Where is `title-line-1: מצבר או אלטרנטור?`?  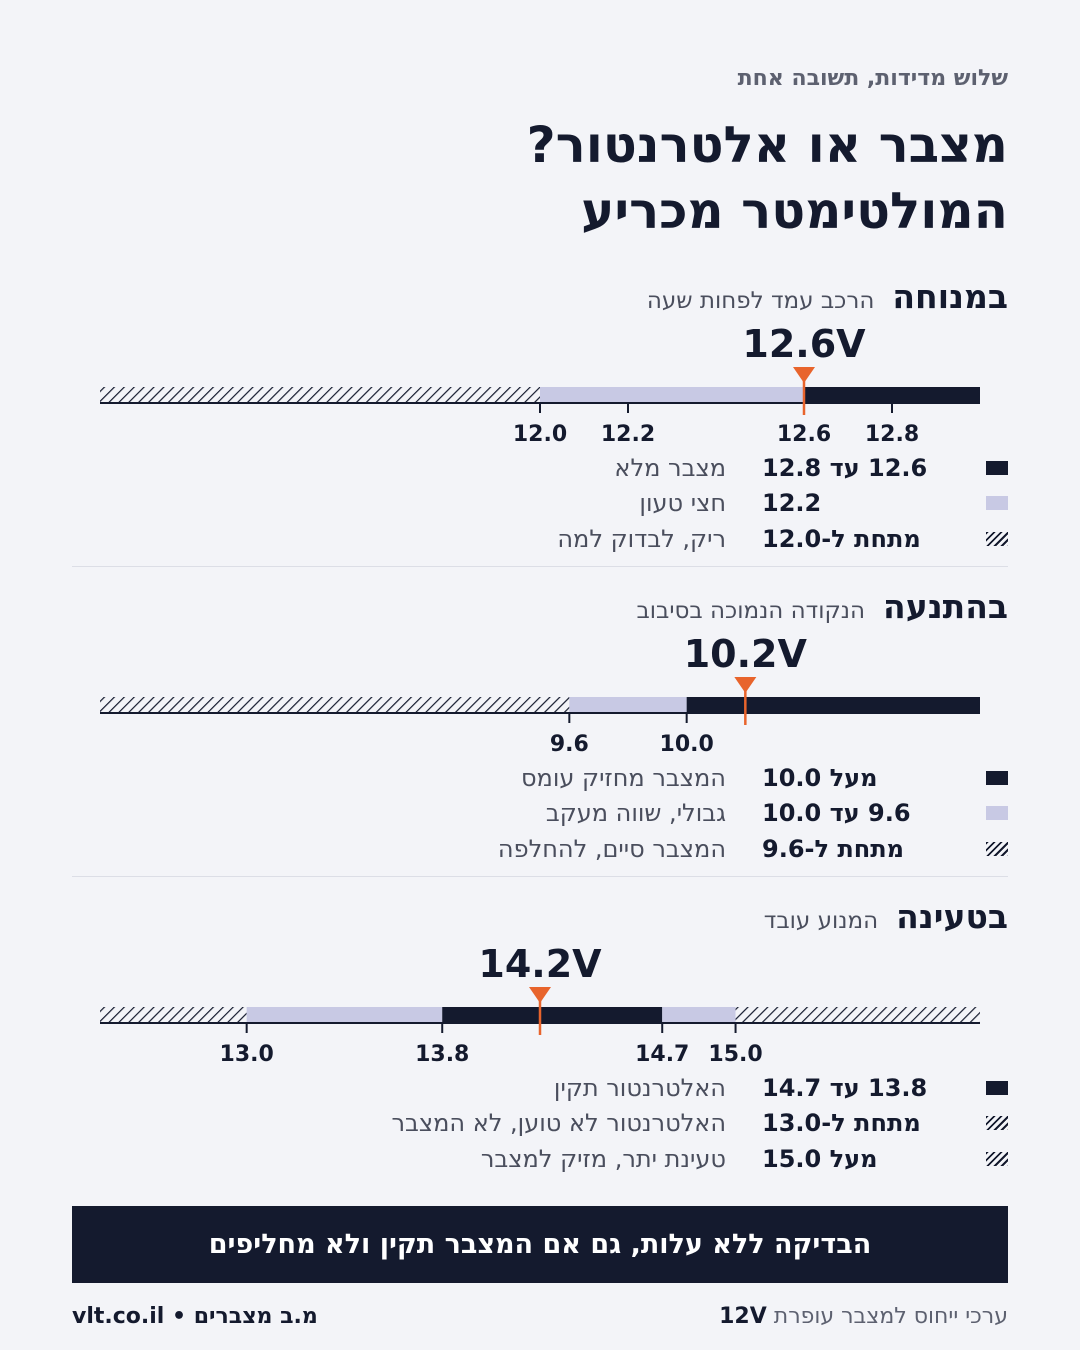 title-line-1: מצבר או אלטרנטור? is located at coordinates (767, 145).